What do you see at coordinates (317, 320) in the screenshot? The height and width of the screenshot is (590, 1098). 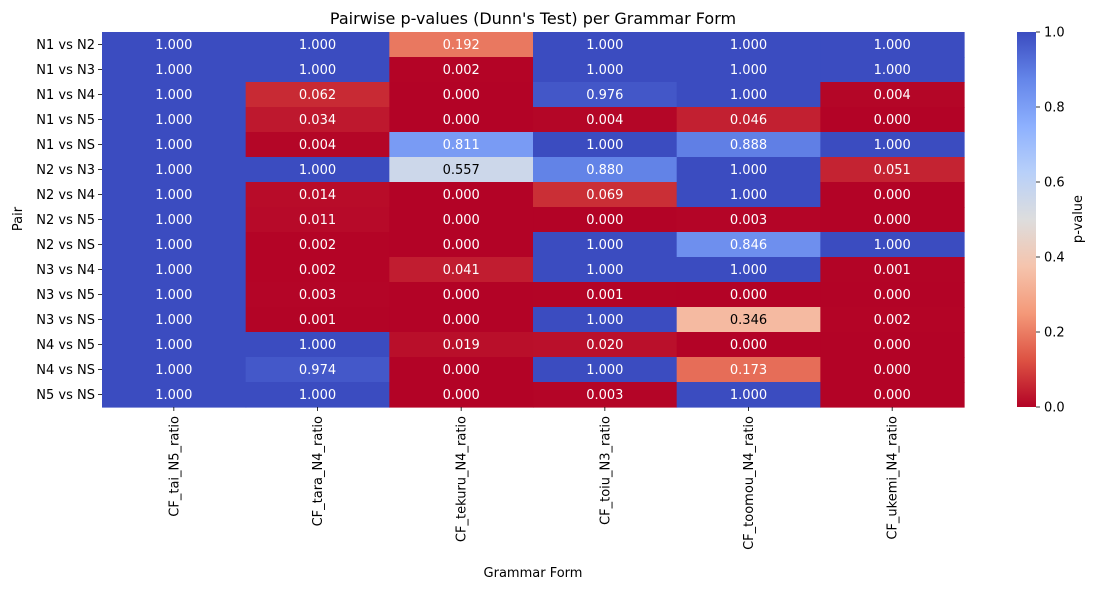 I see `cell-value-label: 0.001` at bounding box center [317, 320].